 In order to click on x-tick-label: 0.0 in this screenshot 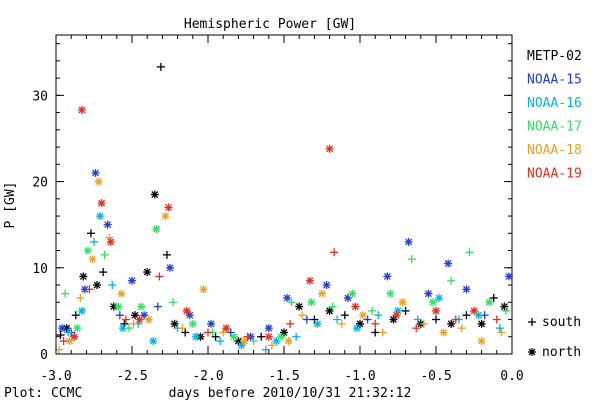, I will do `click(511, 376)`.